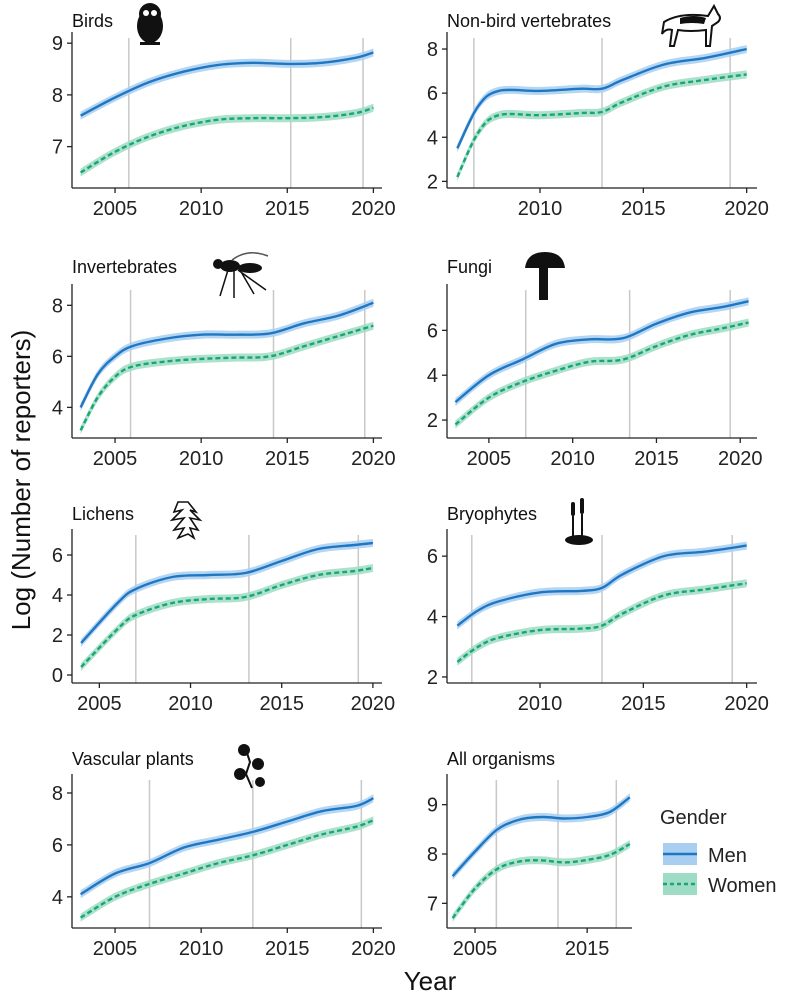  I want to click on panel-6: Vascular plants 4 6 8 2005 2010 2015 2020, so click(224, 854).